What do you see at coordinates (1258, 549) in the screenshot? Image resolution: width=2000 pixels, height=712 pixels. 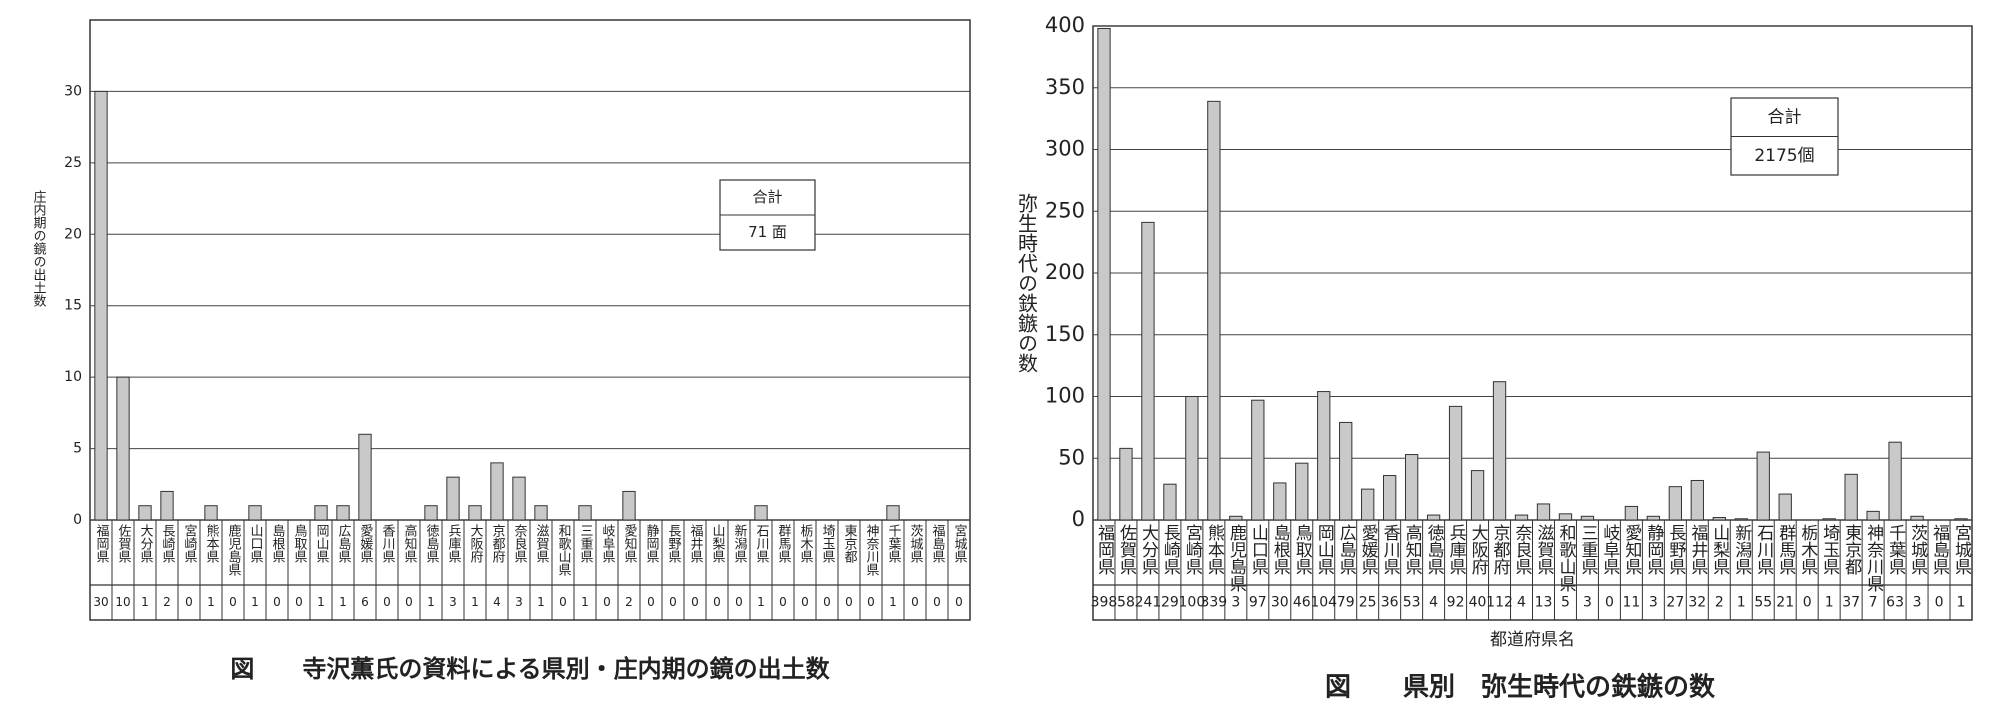 I see `x-tick-label: 山口県` at bounding box center [1258, 549].